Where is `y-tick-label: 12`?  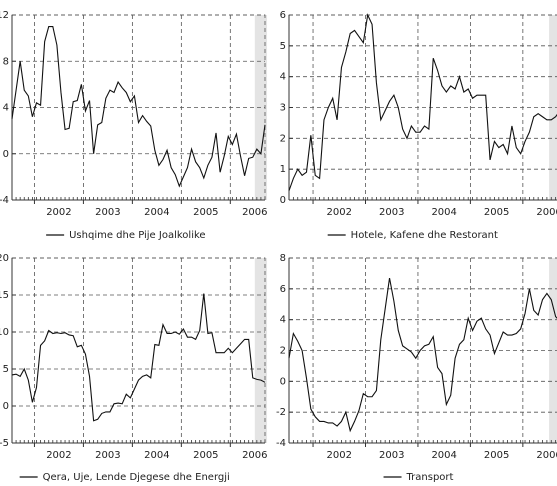 y-tick-label: 12 is located at coordinates (4, 15).